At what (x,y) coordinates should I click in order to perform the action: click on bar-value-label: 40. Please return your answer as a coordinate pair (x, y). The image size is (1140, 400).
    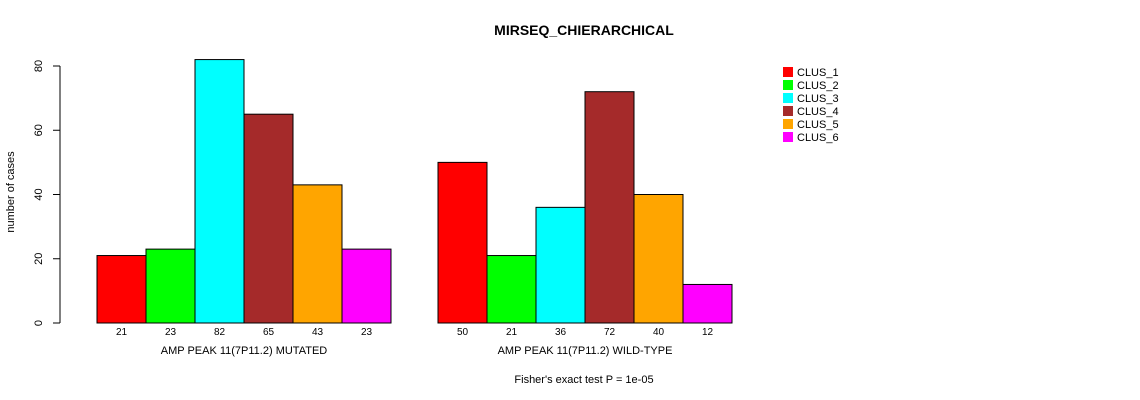
    Looking at the image, I should click on (659, 332).